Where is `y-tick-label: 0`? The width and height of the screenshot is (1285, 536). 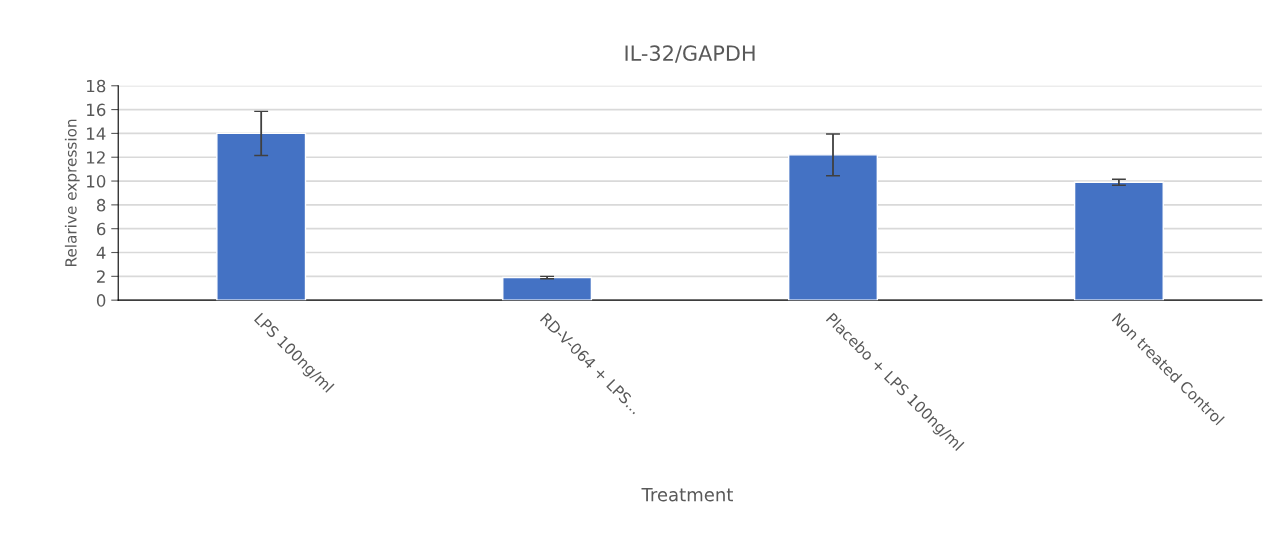
y-tick-label: 0 is located at coordinates (101, 300).